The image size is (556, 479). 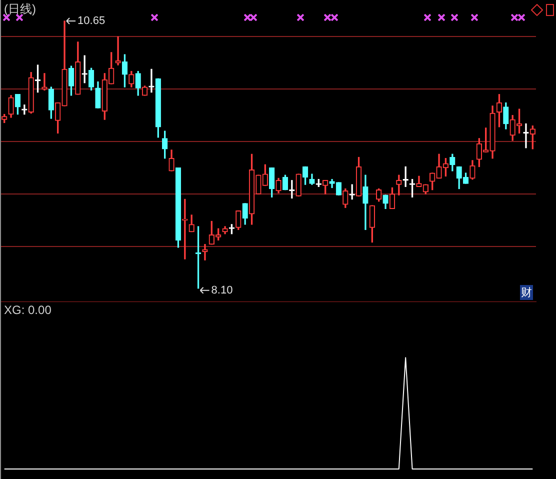 What do you see at coordinates (92, 21) in the screenshot?
I see `annotation: 10.65` at bounding box center [92, 21].